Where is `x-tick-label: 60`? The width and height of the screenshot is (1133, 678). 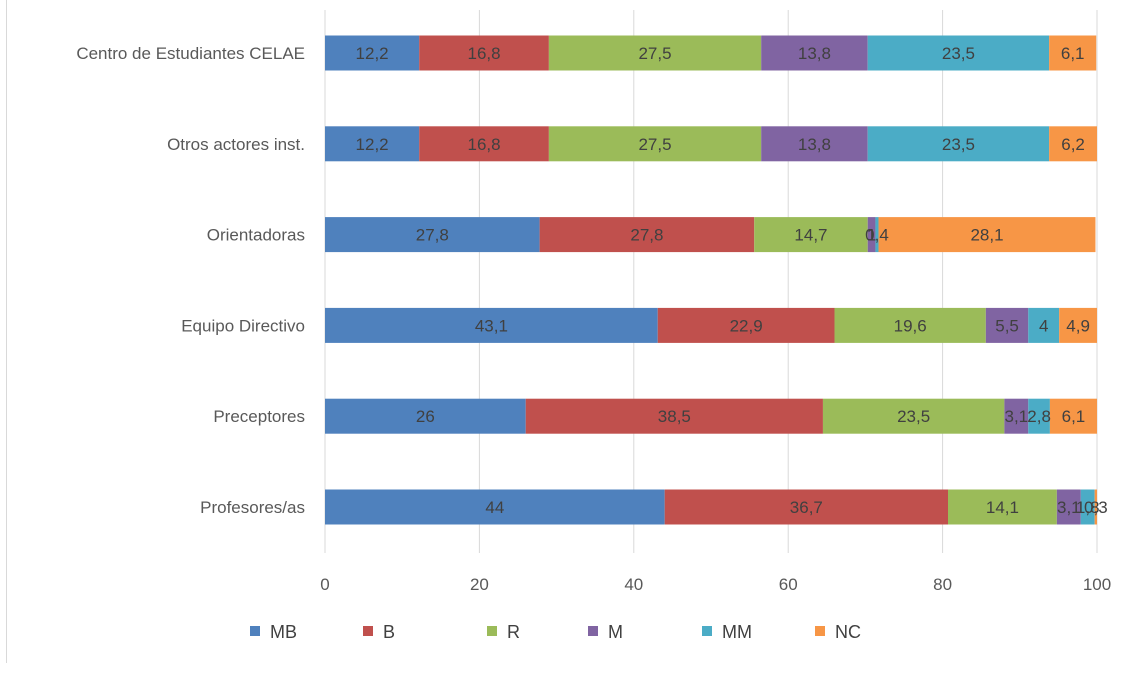 x-tick-label: 60 is located at coordinates (788, 584).